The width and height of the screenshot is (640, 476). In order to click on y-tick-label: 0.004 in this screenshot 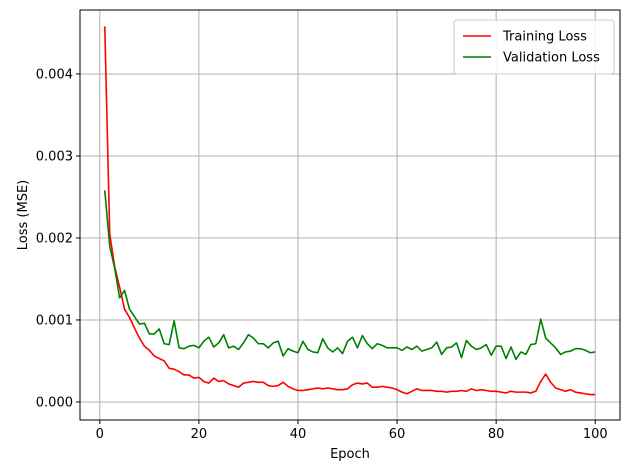, I will do `click(54, 74)`.